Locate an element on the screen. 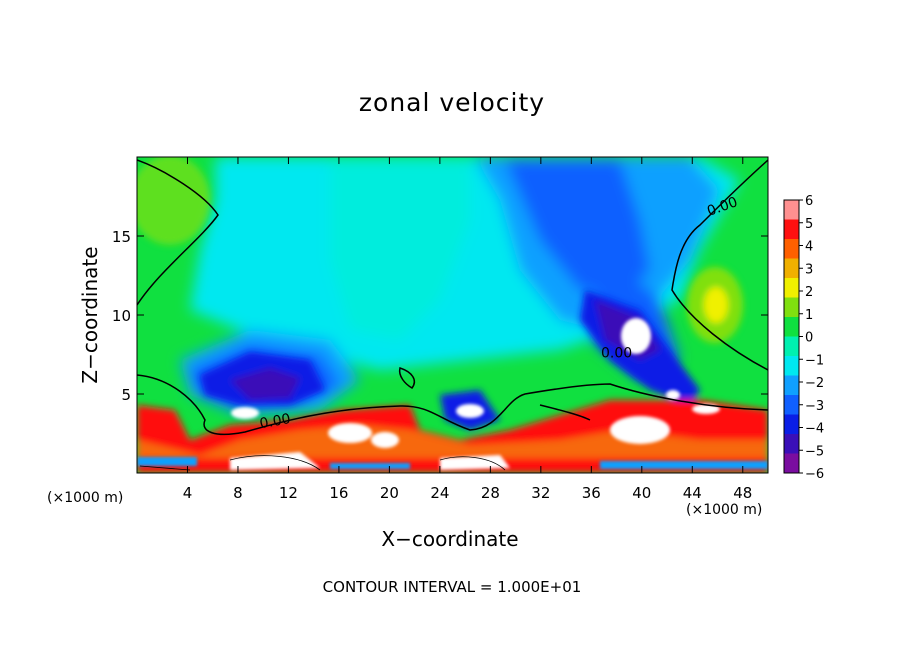 Image resolution: width=904 pixels, height=654 pixels. x-tick-label: 40 is located at coordinates (641, 493).